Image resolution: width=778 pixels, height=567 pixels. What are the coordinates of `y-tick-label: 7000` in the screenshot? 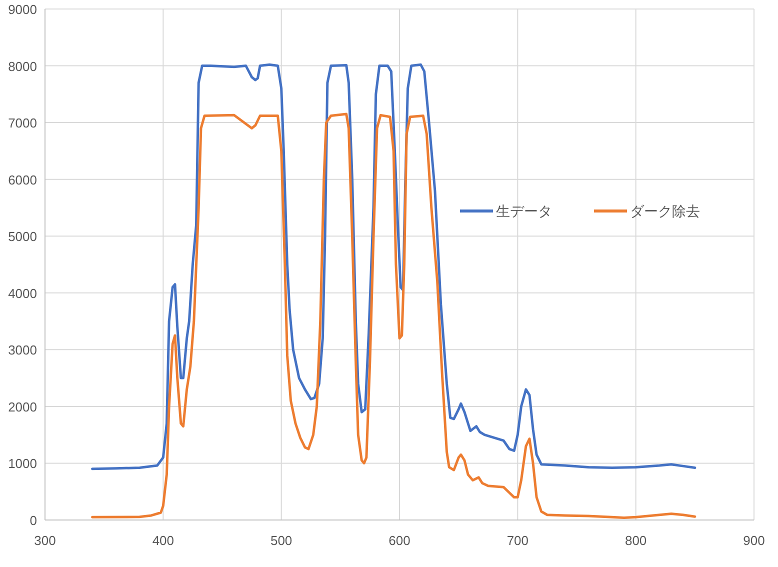 It's located at (22, 123).